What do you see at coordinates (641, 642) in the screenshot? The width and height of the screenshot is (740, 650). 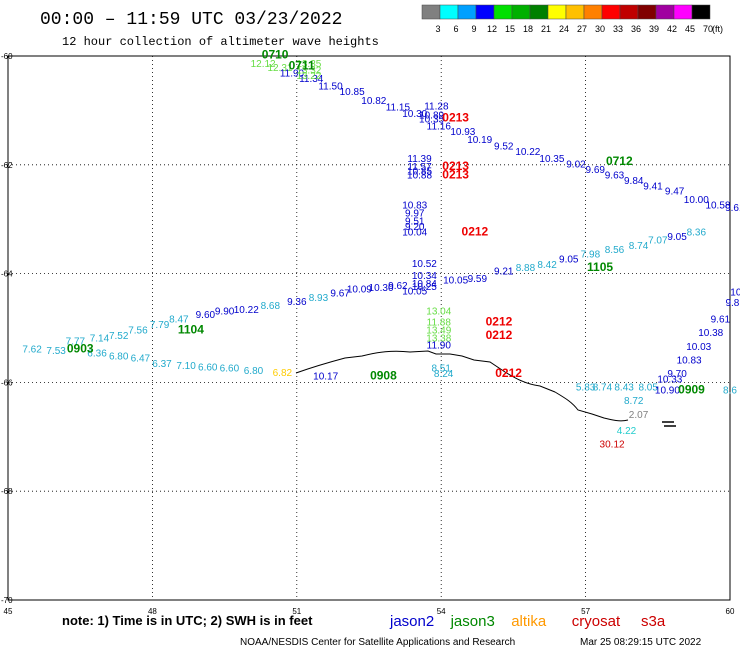 I see `footer-timestamp: Mar 25 08:29:15 UTC 2022` at bounding box center [641, 642].